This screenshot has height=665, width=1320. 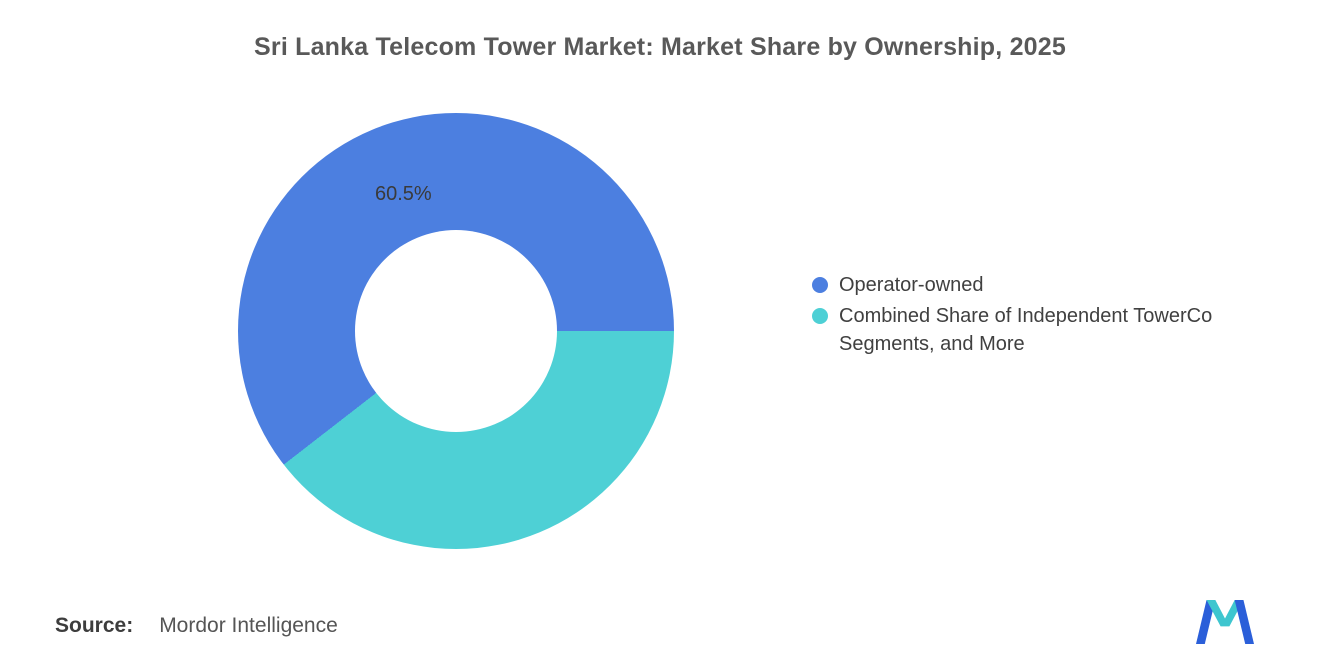 I want to click on legend-item-operator-owned: Operator-owned, so click(x=1047, y=285).